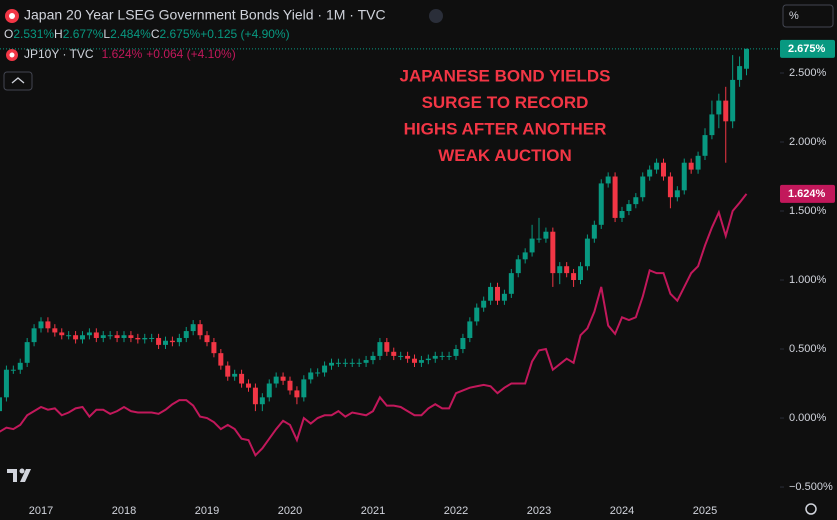  Describe the element at coordinates (179, 34) in the screenshot. I see `ohlc-value: 2.675%` at that location.